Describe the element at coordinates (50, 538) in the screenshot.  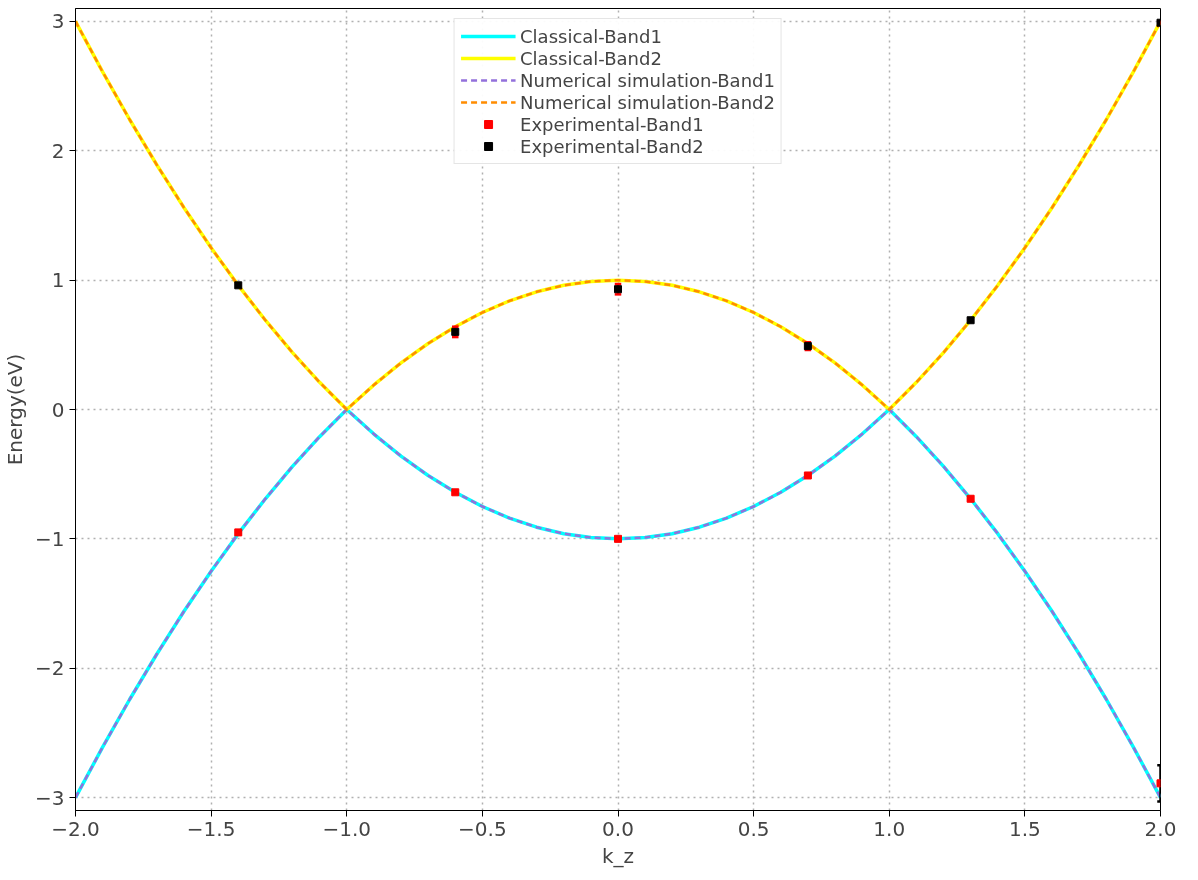
I see `y-tick-label: −1` at that location.